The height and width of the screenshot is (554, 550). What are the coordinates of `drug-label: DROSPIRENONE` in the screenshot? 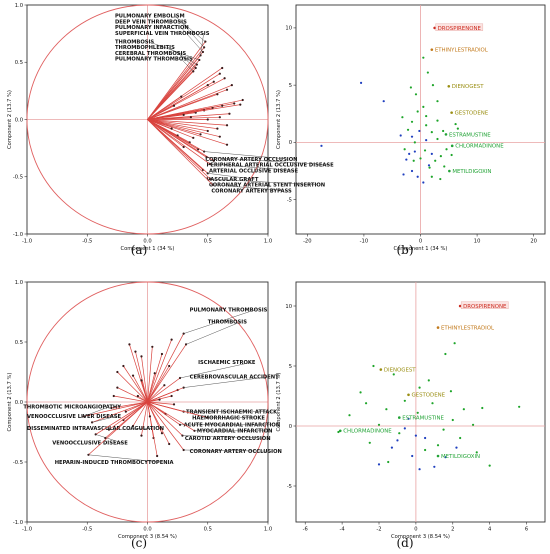 It's located at (460, 29).